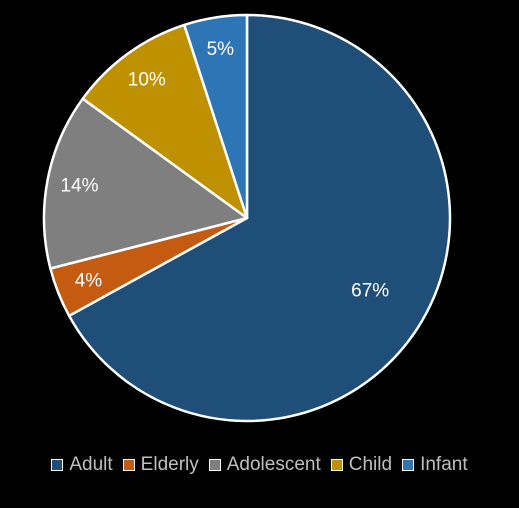  I want to click on pie-slice-adolescent, so click(145, 183).